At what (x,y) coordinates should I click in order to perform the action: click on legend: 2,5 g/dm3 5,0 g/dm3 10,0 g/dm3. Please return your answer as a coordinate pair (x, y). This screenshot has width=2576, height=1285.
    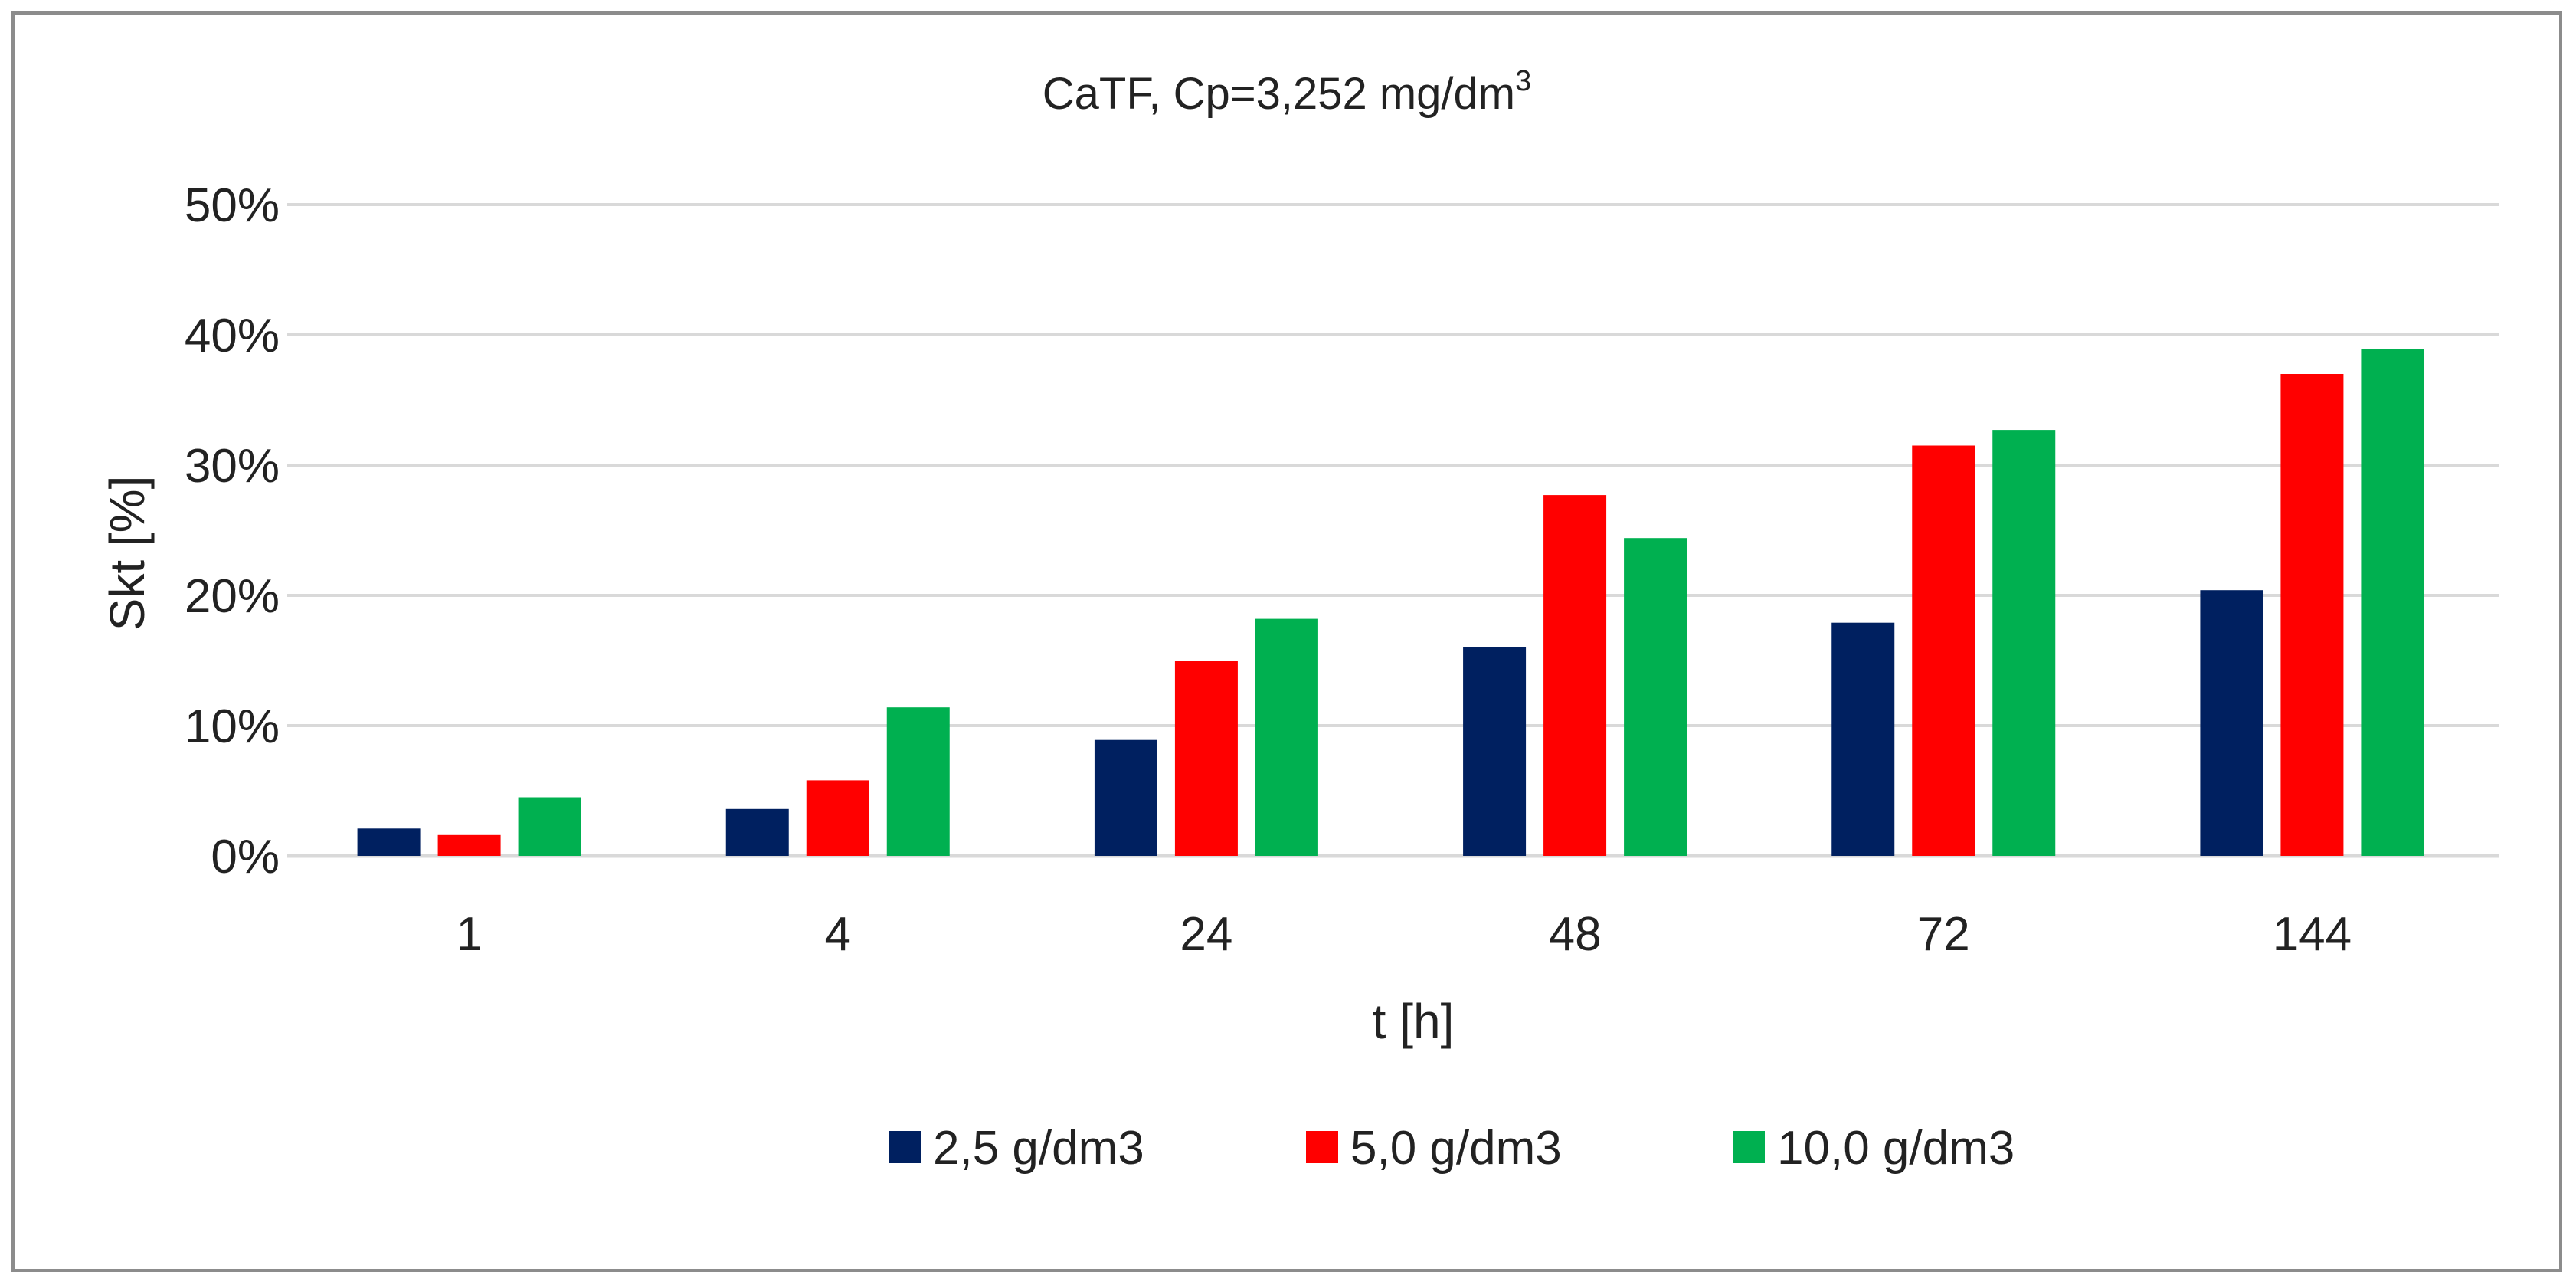
    Looking at the image, I should click on (1452, 1148).